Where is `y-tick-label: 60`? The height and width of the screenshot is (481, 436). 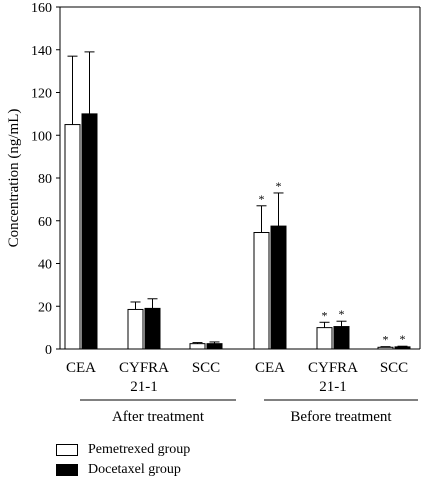 y-tick-label: 60 is located at coordinates (45, 222).